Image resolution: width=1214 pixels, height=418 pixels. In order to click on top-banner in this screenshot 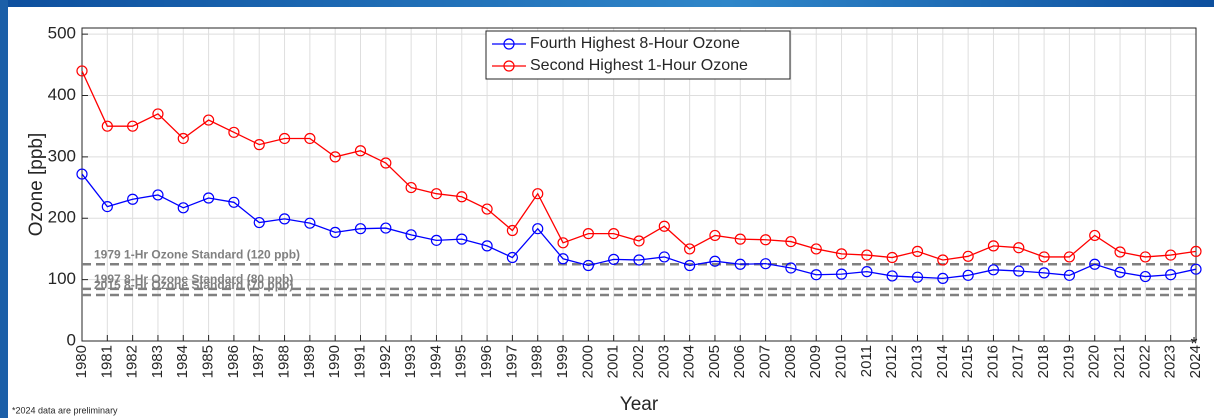, I will do `click(607, 3)`.